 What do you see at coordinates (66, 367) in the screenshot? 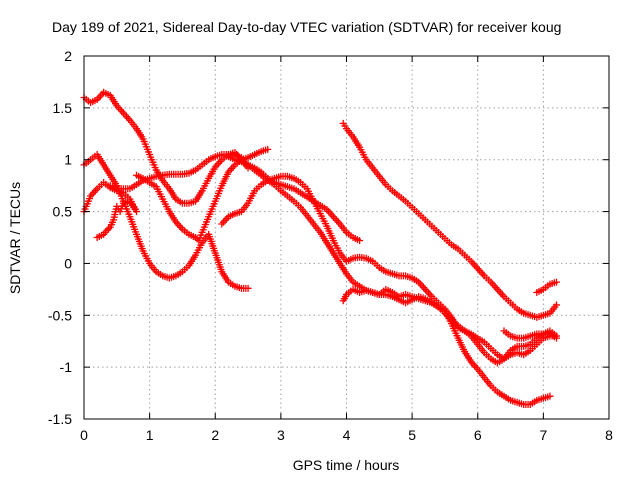
I see `y-tick-label: -1` at bounding box center [66, 367].